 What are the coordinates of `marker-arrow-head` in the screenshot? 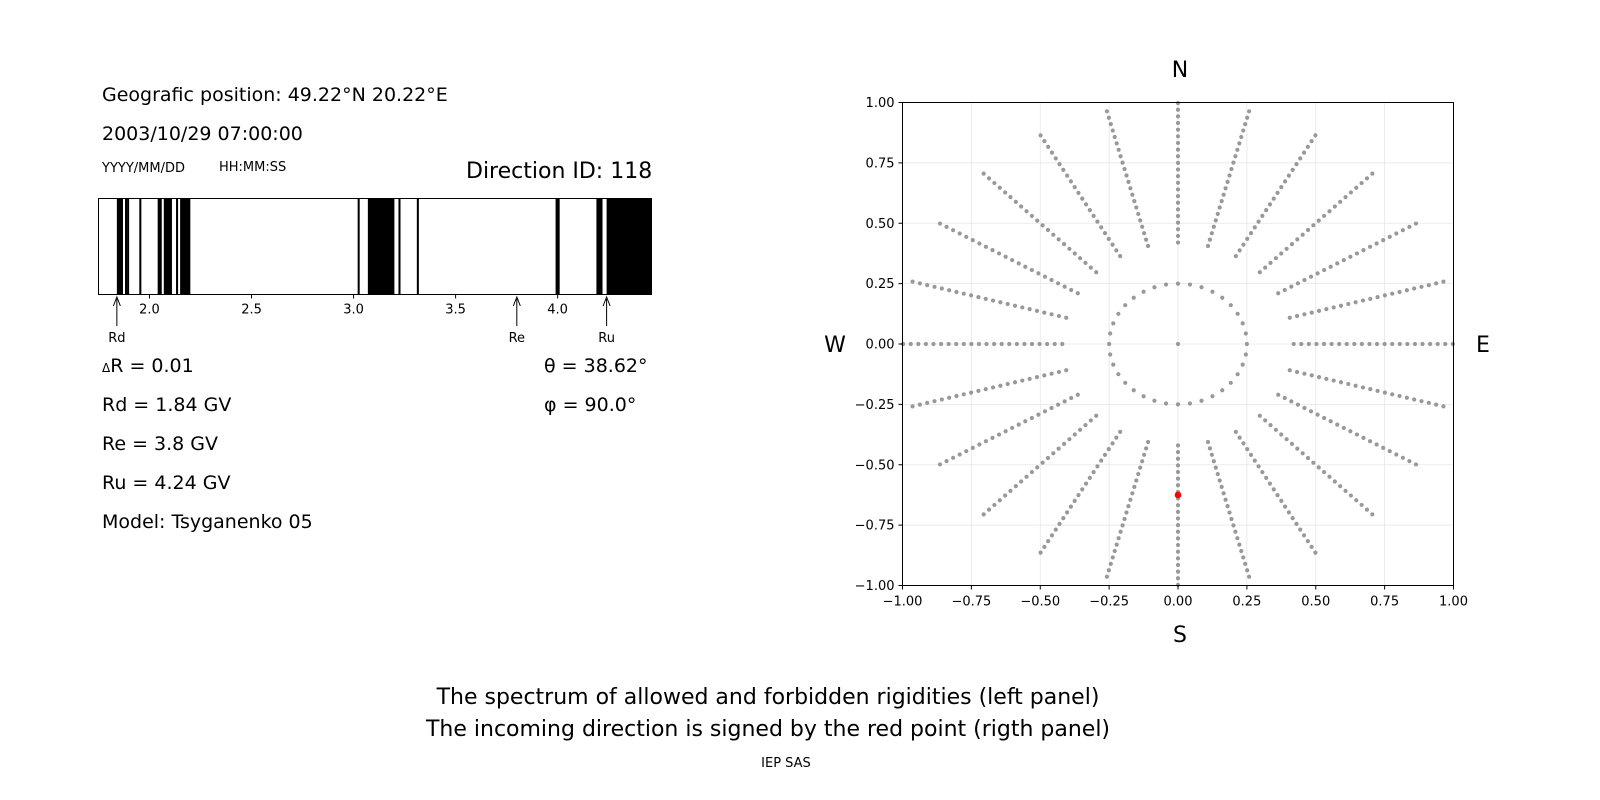 It's located at (516, 301).